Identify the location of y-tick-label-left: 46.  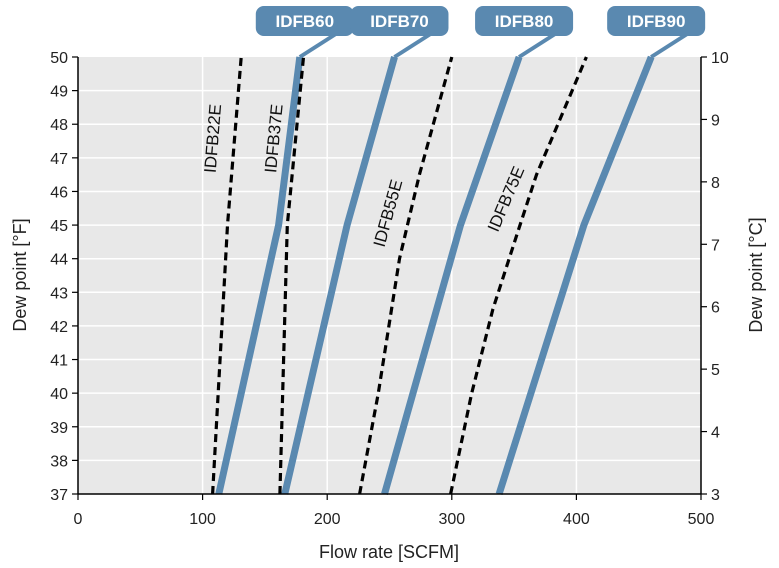
(59, 192).